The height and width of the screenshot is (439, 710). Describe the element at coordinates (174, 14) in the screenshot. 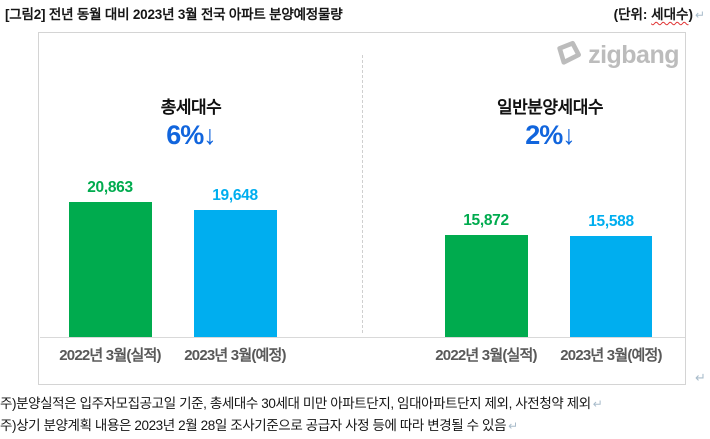

I see `figure-title: [그림2] 전년 동월 대비 2023년 3월 전국 아파트 분양예정물량` at that location.